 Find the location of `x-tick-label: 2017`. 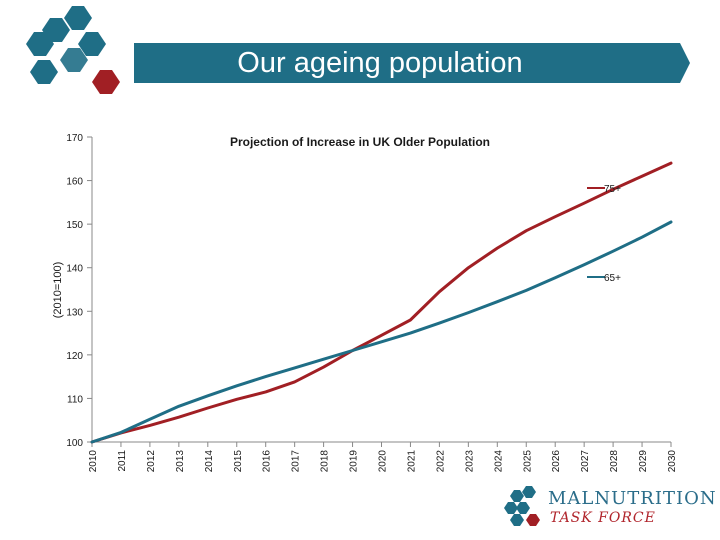

x-tick-label: 2017 is located at coordinates (296, 461).